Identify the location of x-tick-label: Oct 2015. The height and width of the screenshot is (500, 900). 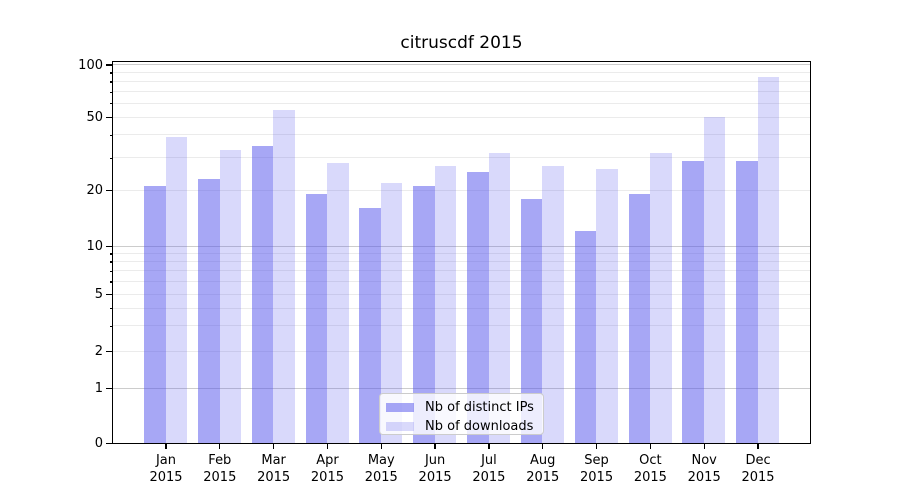
(650, 469).